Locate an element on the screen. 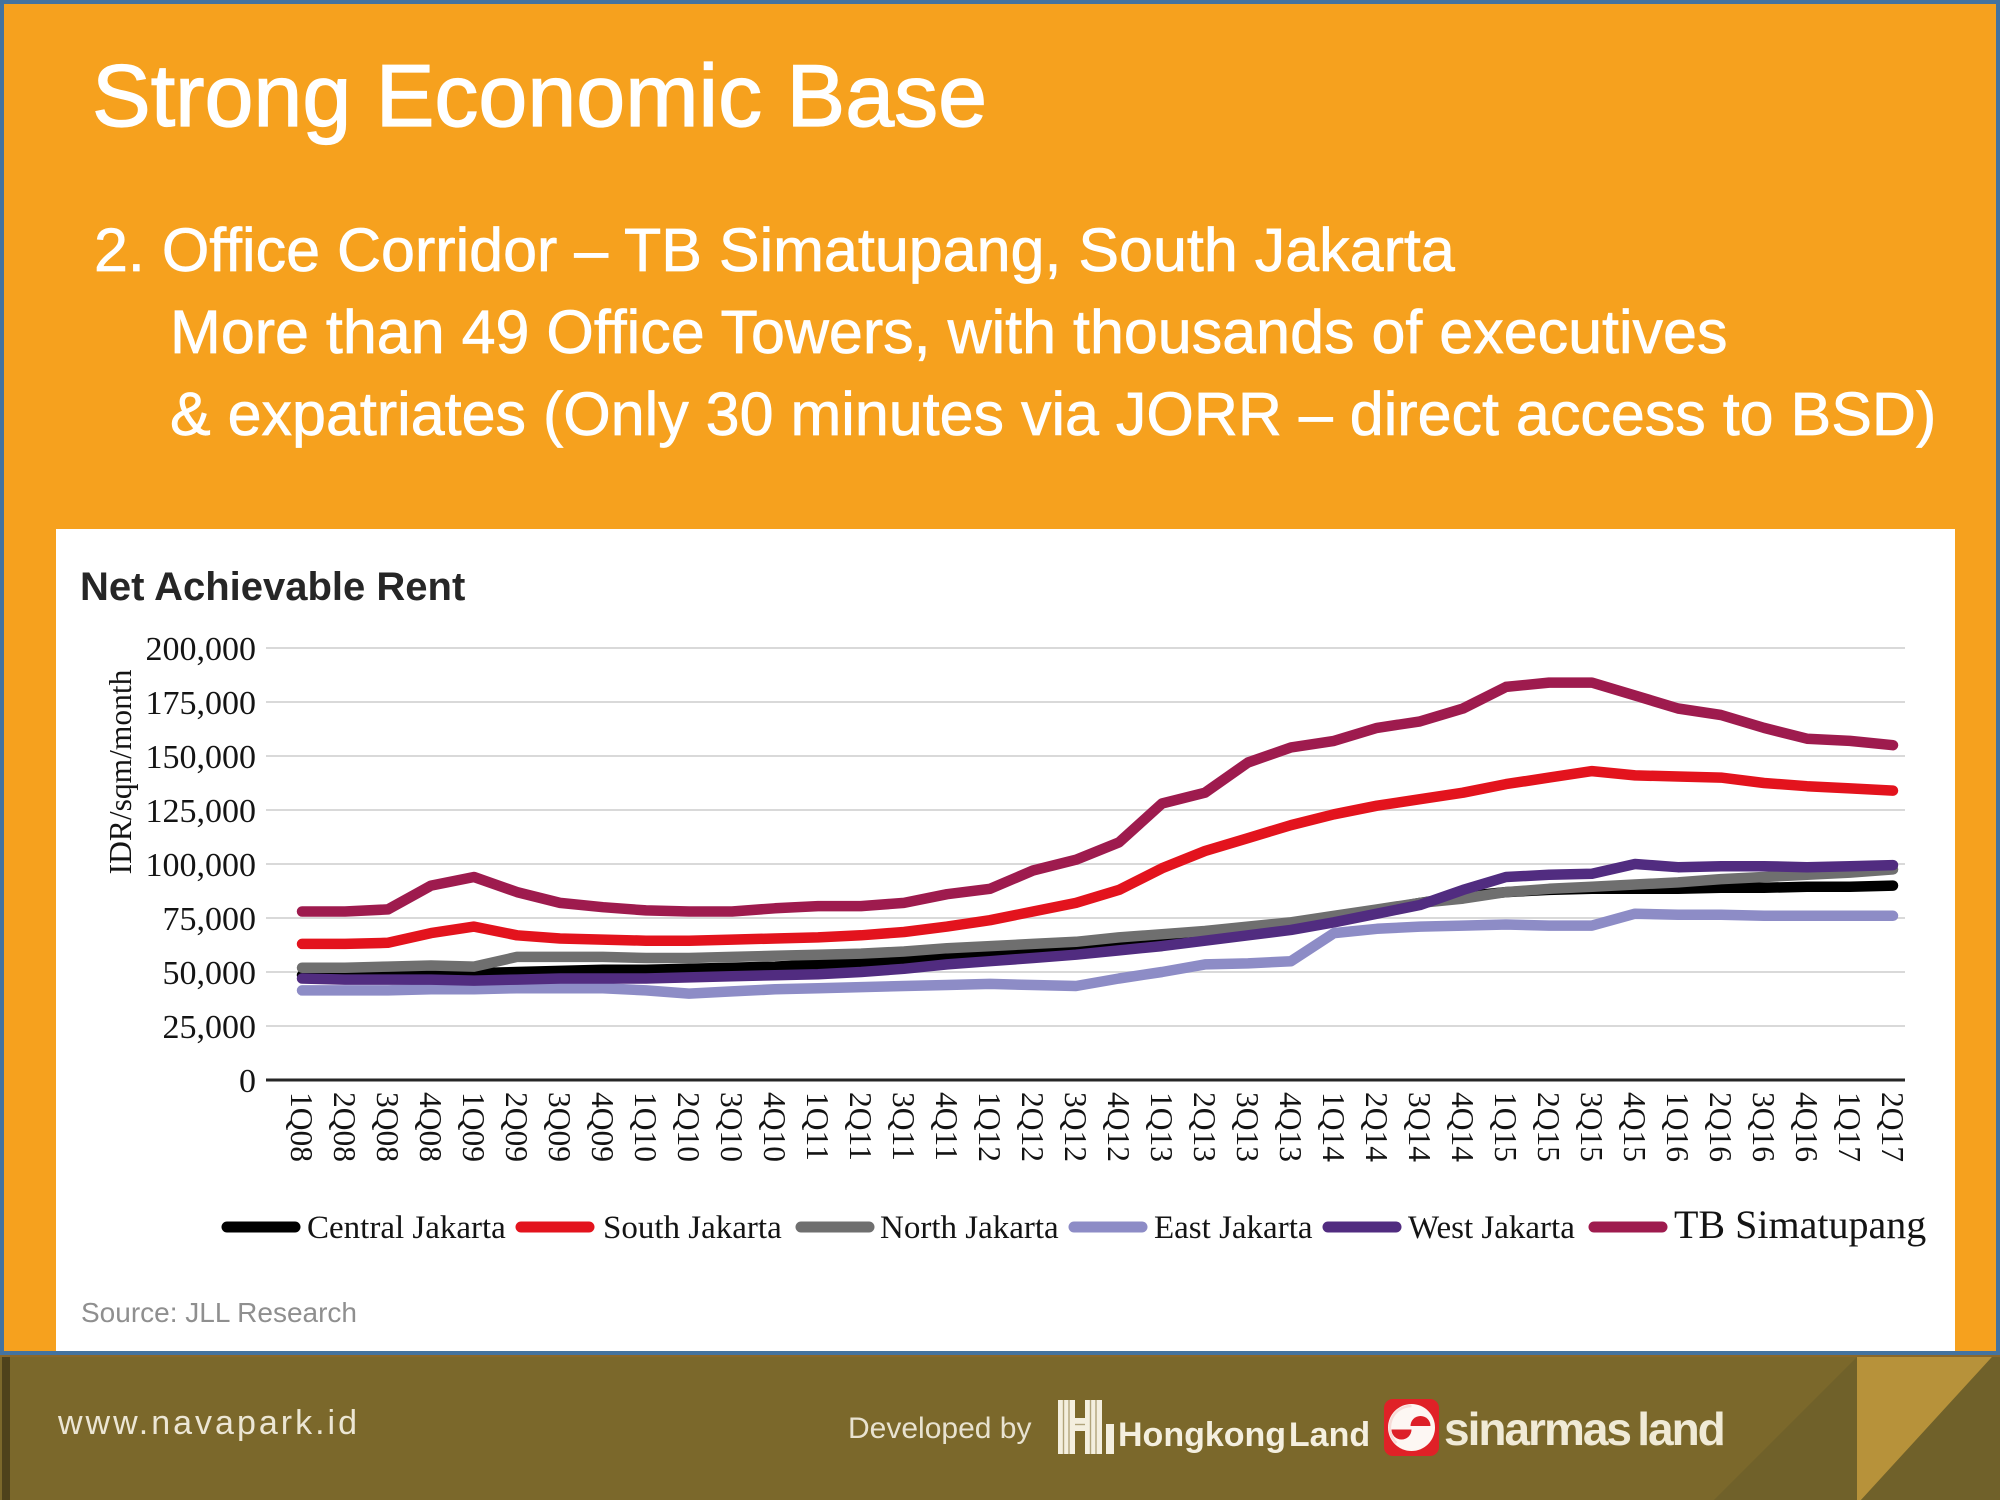 This screenshot has width=2000, height=1500. svg-text: 4Q16 is located at coordinates (1806, 1127).